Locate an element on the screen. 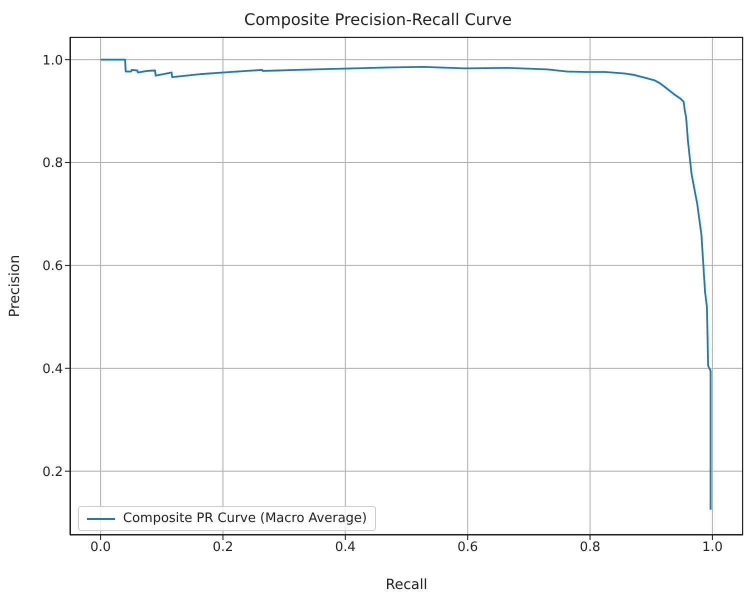 Image resolution: width=748 pixels, height=597 pixels. x-axis-title: Recall is located at coordinates (407, 585).